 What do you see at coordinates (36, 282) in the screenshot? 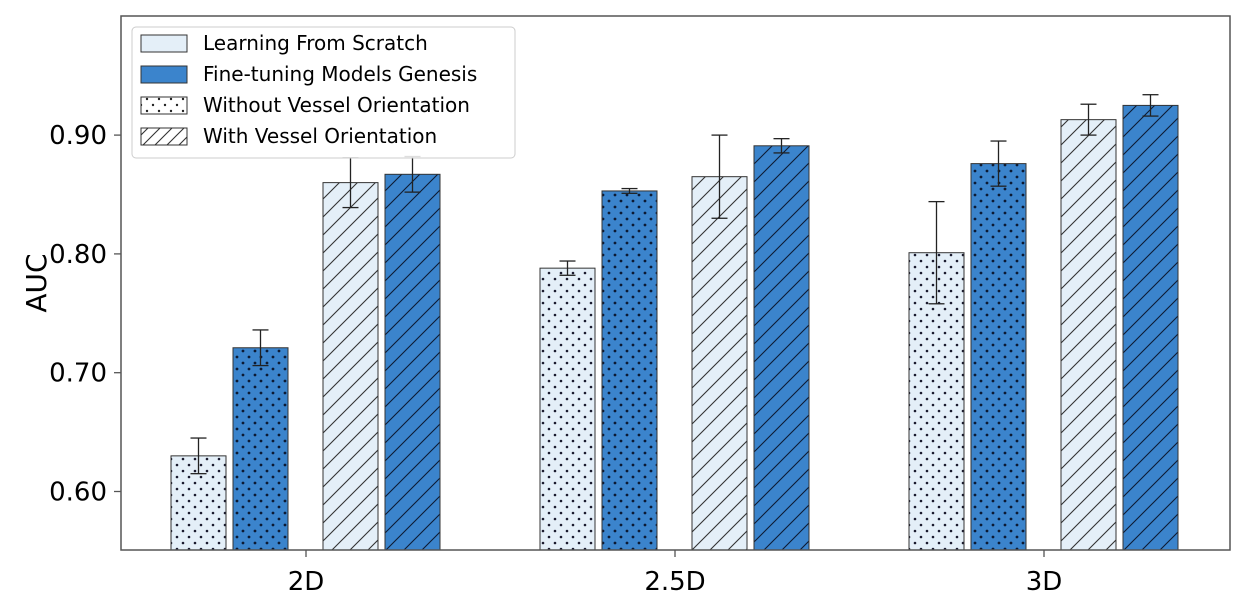
I see `y-axis-label: AUC` at bounding box center [36, 282].